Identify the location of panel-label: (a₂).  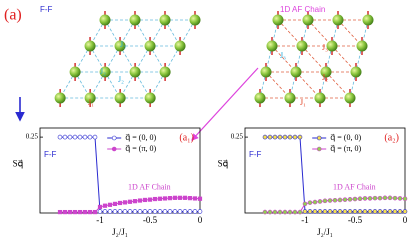
(391, 137).